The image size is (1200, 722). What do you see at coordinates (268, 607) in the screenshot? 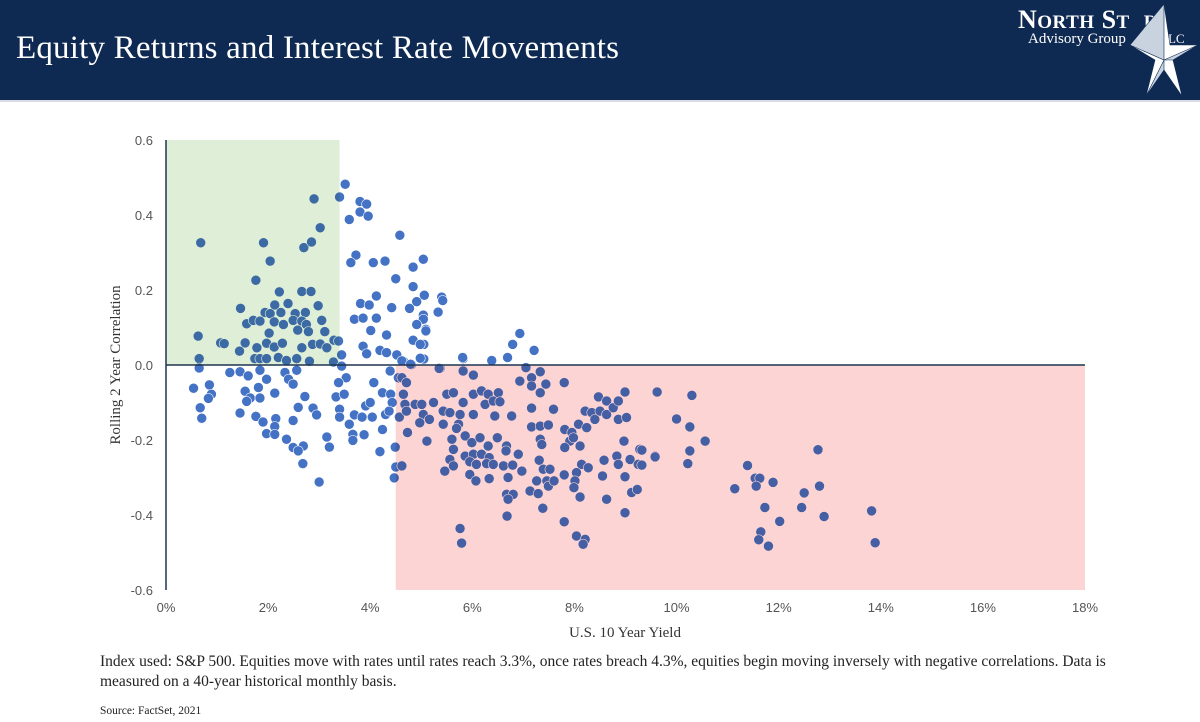
I see `x-tick-label: 2%` at bounding box center [268, 607].